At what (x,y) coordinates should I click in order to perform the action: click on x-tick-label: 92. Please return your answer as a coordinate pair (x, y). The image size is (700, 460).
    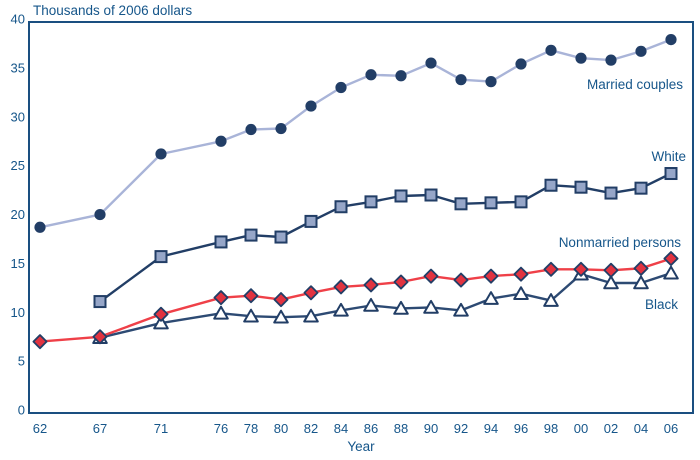
    Looking at the image, I should click on (461, 428).